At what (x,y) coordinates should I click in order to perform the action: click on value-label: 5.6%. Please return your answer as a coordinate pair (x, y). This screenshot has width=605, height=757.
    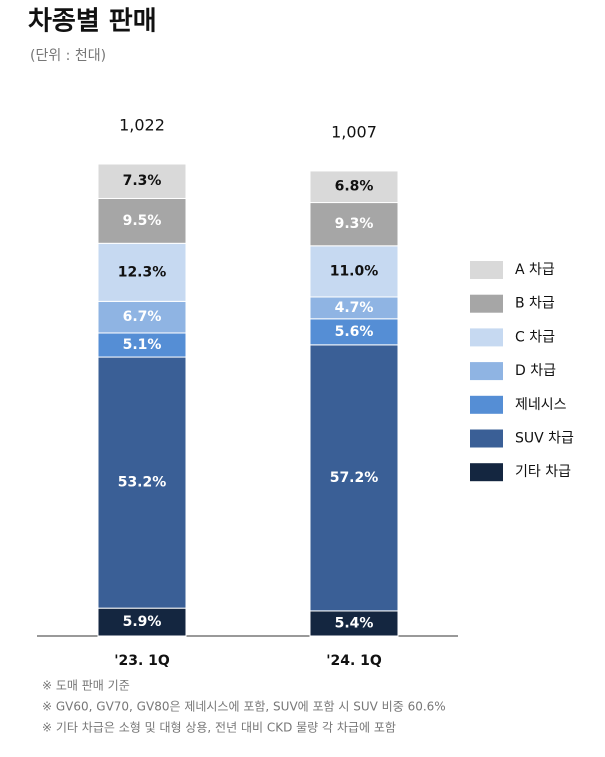
    Looking at the image, I should click on (354, 332).